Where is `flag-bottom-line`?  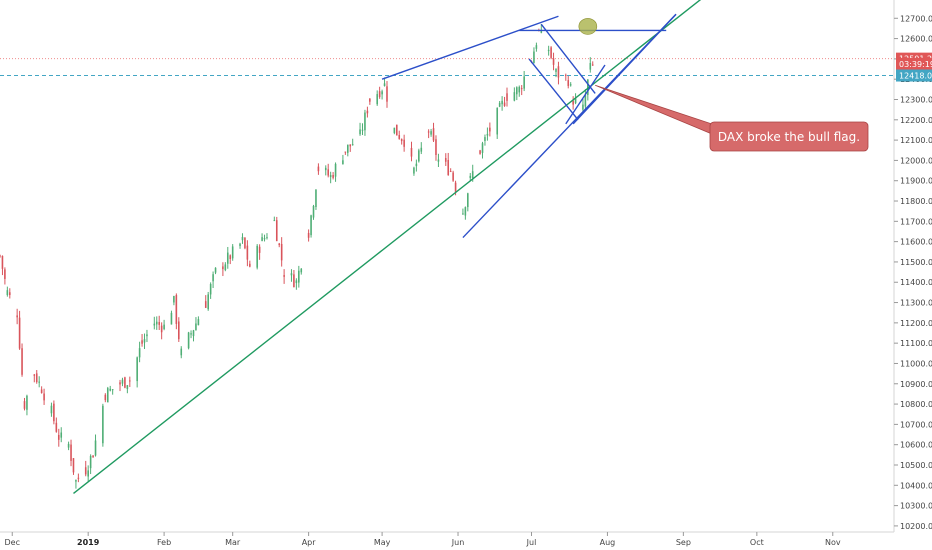 flag-bottom-line is located at coordinates (624, 69).